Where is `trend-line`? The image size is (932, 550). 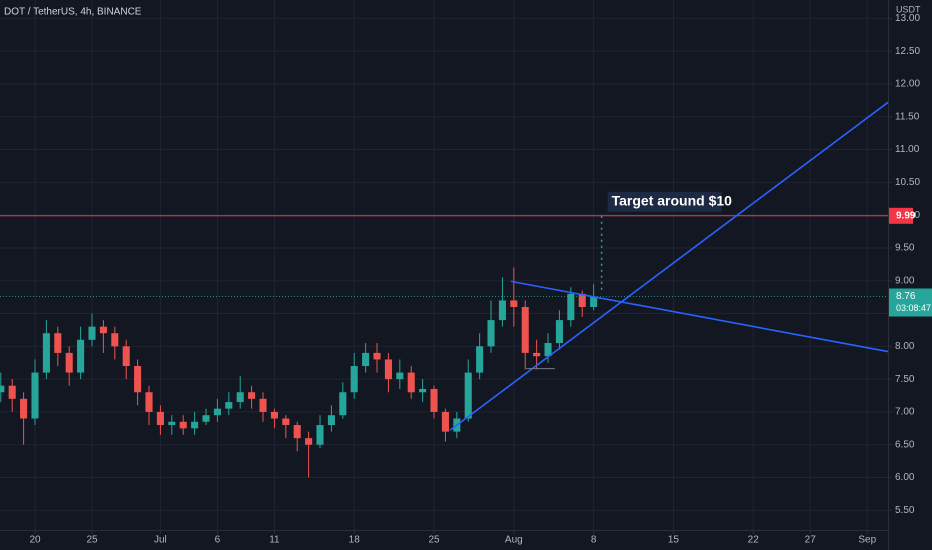
trend-line is located at coordinates (699, 316).